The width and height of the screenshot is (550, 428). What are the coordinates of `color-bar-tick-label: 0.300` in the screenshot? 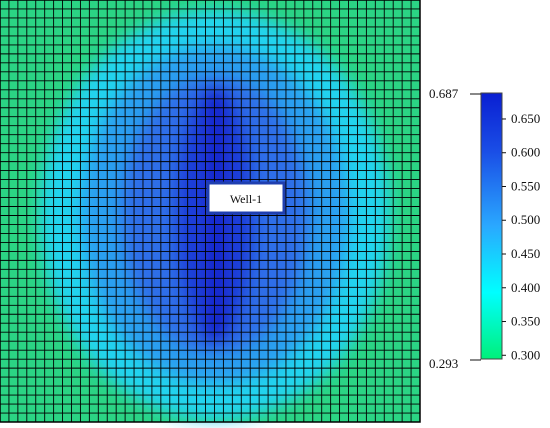 It's located at (525, 354).